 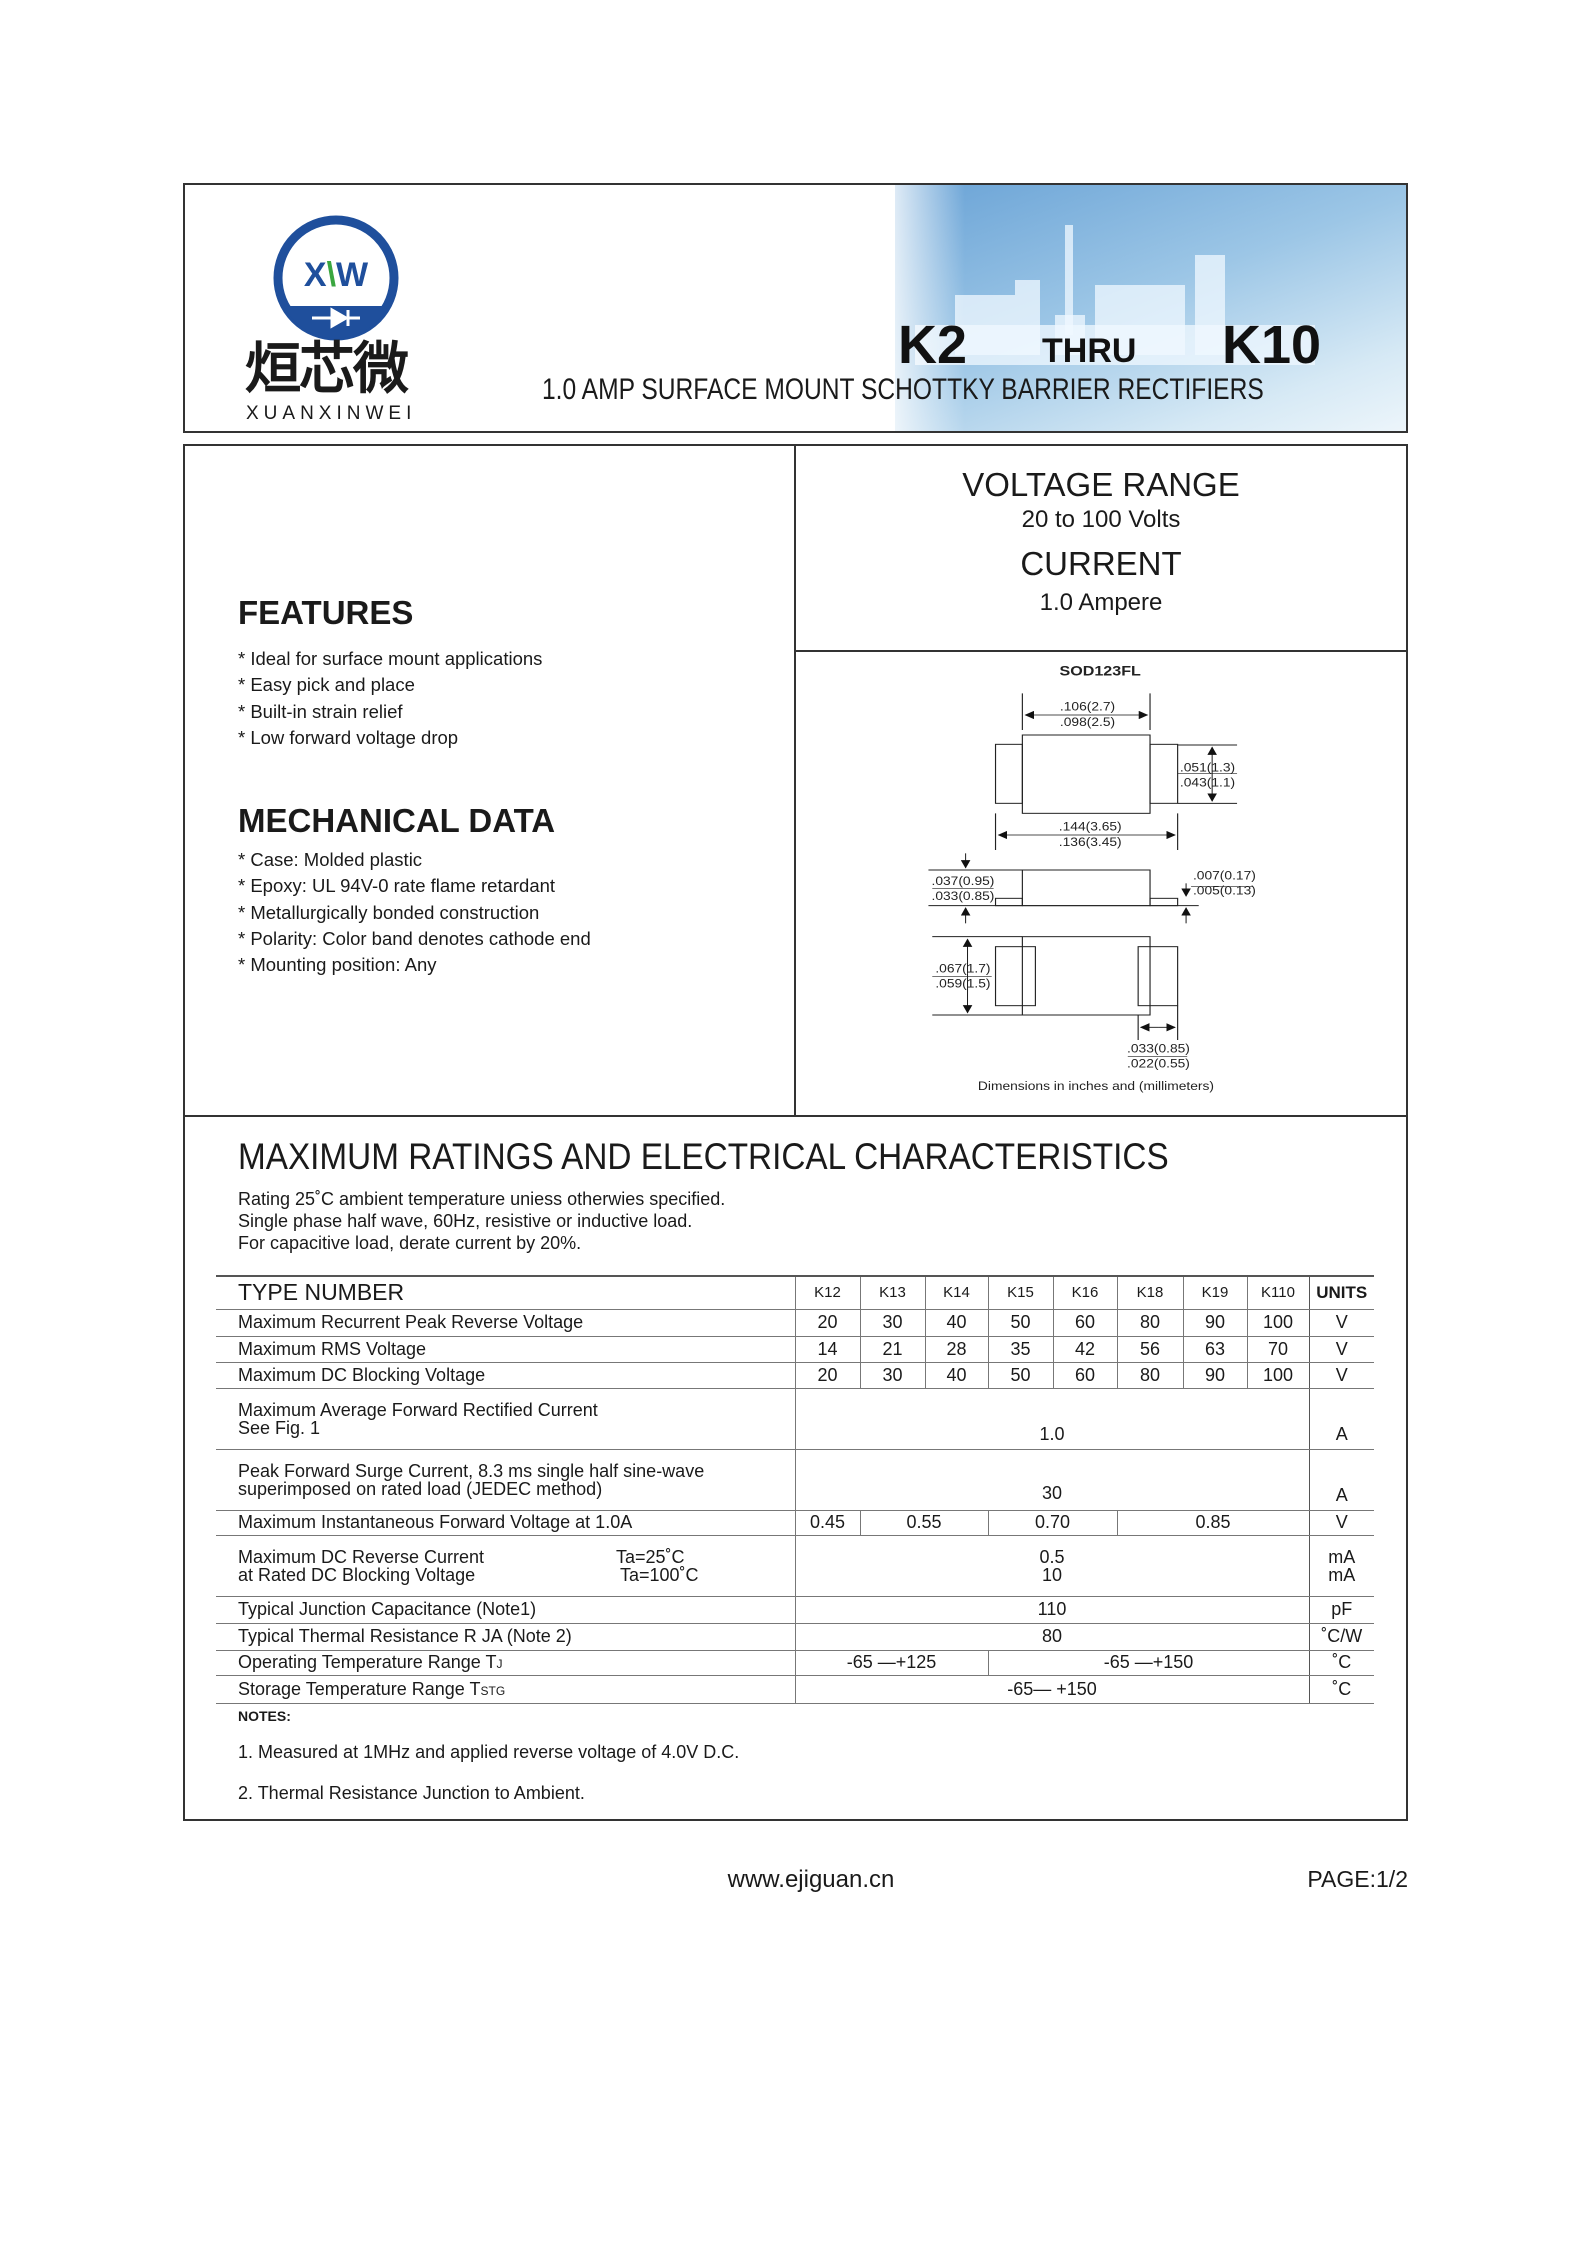 I want to click on row-value: -65 —+125, so click(x=891, y=1663).